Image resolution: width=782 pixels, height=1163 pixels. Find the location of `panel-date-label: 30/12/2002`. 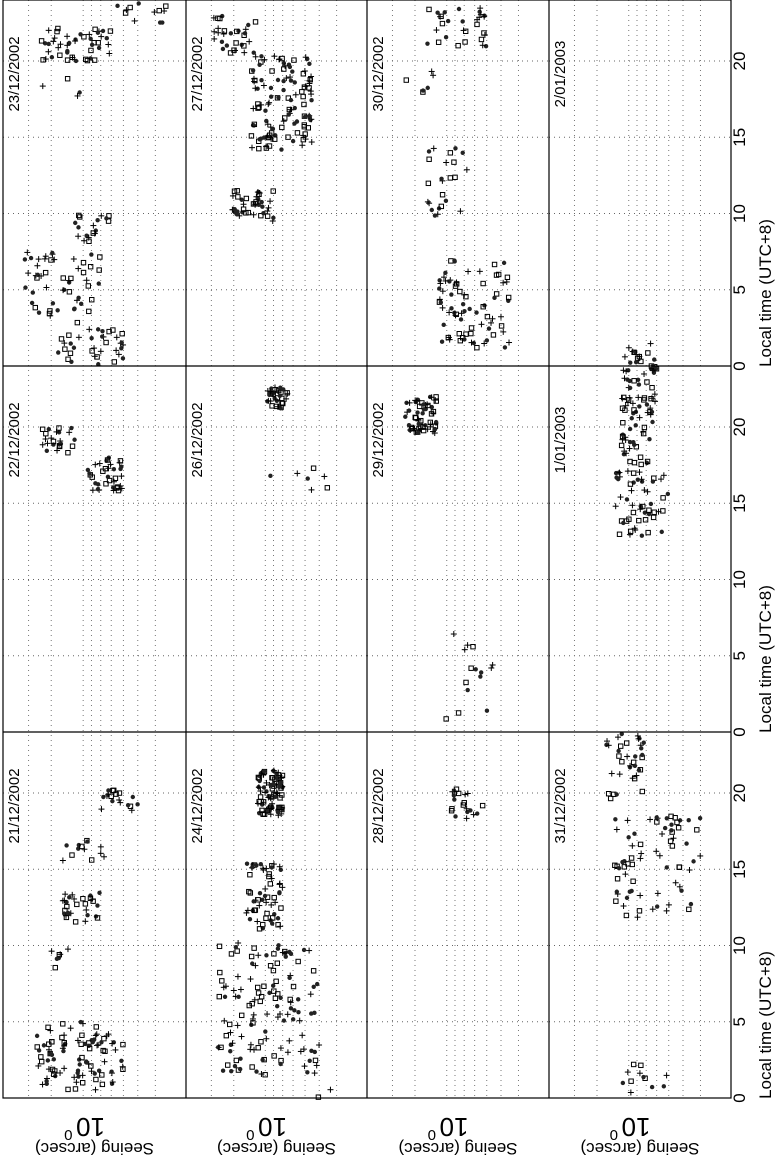

panel-date-label: 30/12/2002 is located at coordinates (378, 73).